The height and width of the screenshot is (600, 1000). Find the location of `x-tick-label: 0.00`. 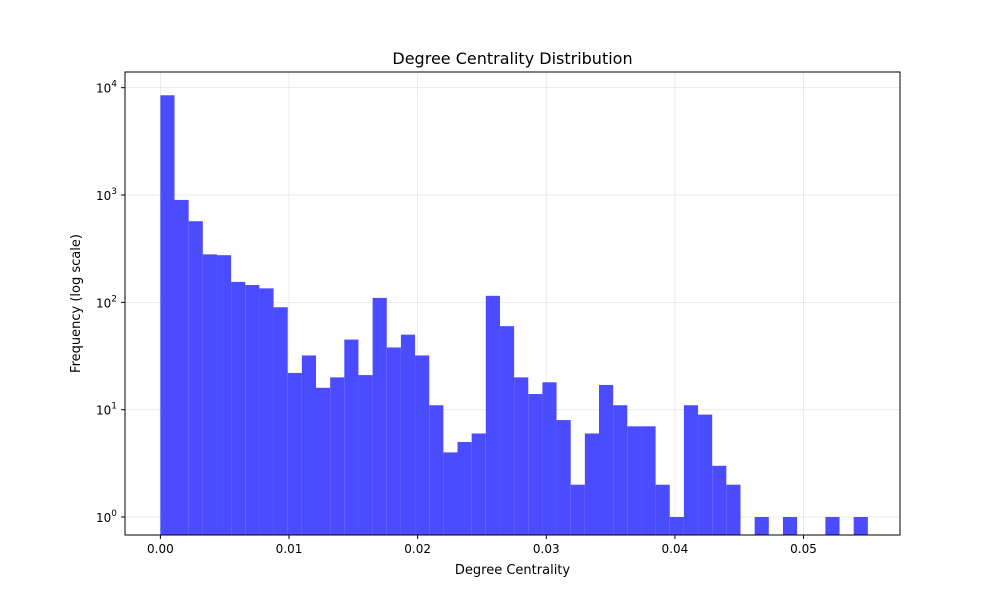

x-tick-label: 0.00 is located at coordinates (160, 549).